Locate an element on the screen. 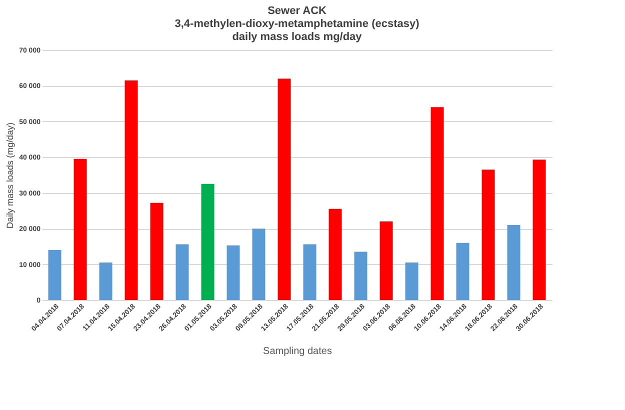 The width and height of the screenshot is (625, 410). y-axis-title: Daily mass loads (mg/day) is located at coordinates (10, 175).